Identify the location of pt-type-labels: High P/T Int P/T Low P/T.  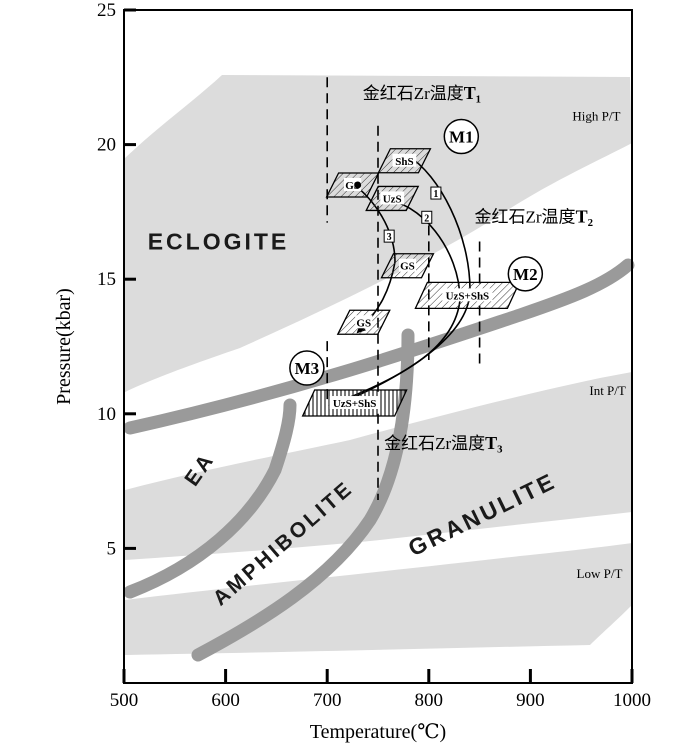
(598, 344).